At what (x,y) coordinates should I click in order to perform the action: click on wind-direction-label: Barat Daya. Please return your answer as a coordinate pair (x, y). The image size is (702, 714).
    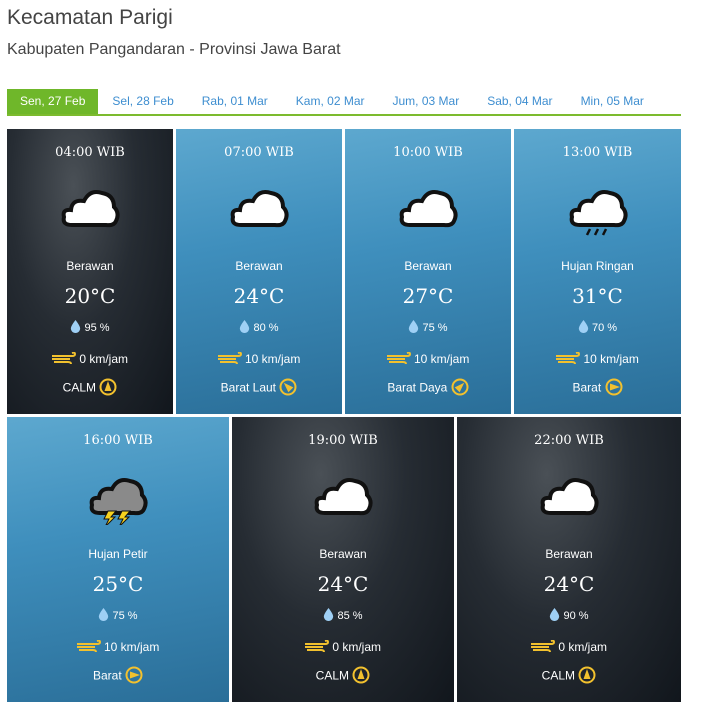
    Looking at the image, I should click on (417, 387).